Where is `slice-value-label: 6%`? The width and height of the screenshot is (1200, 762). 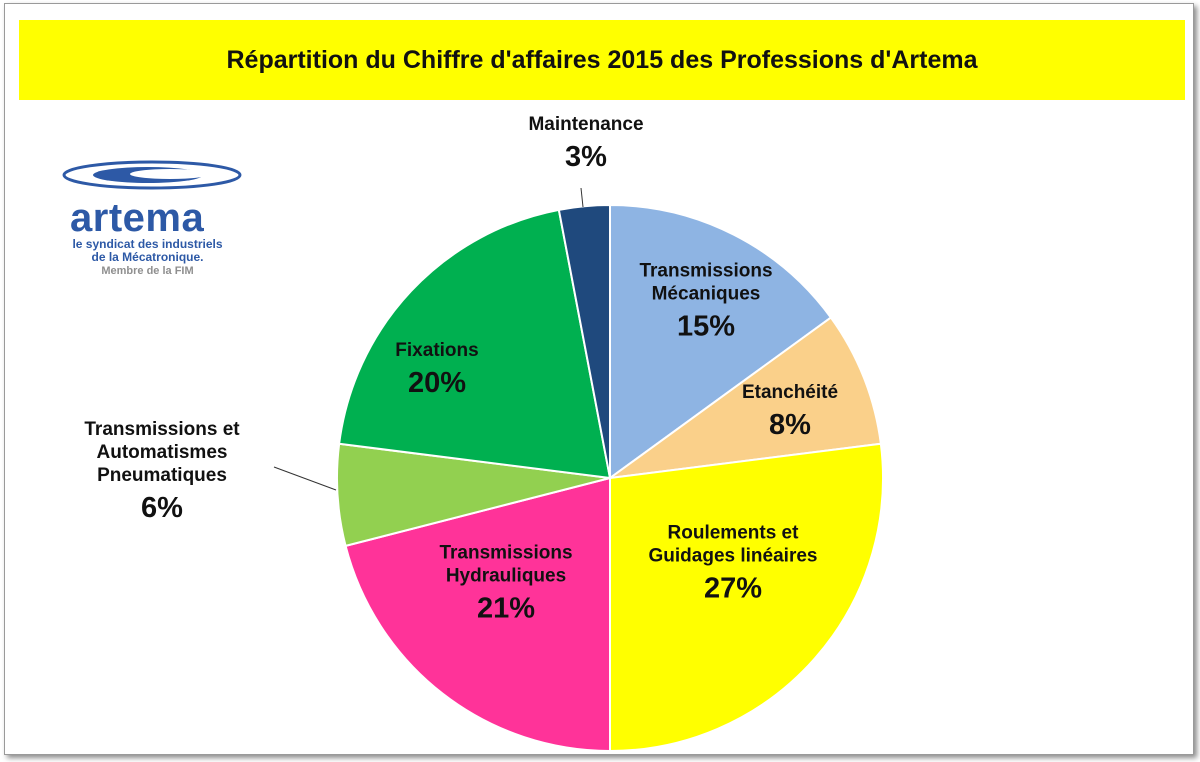
slice-value-label: 6% is located at coordinates (162, 508).